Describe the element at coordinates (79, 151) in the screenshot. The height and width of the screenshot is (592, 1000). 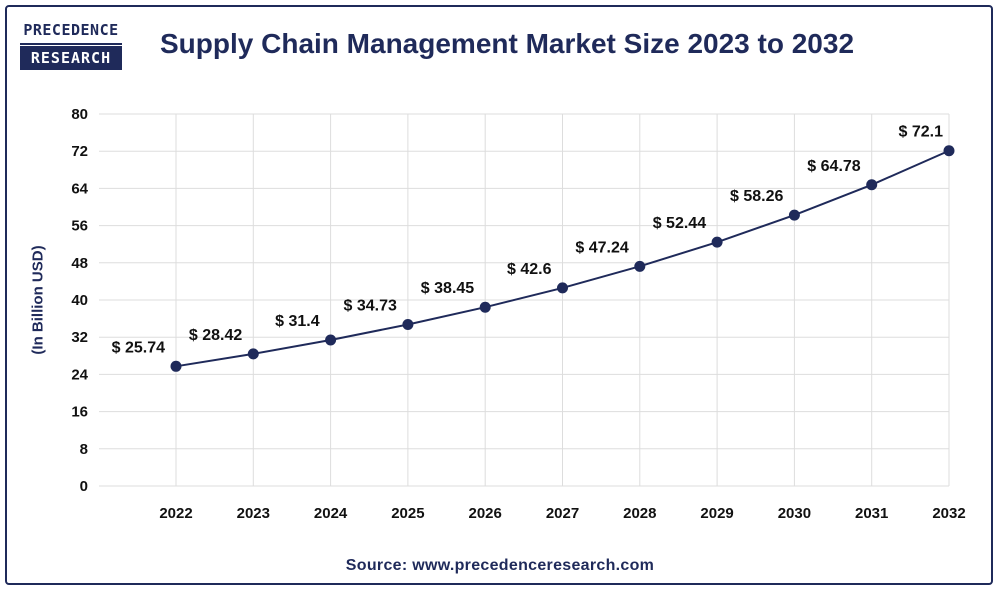
I see `y-tick-label: 72` at that location.